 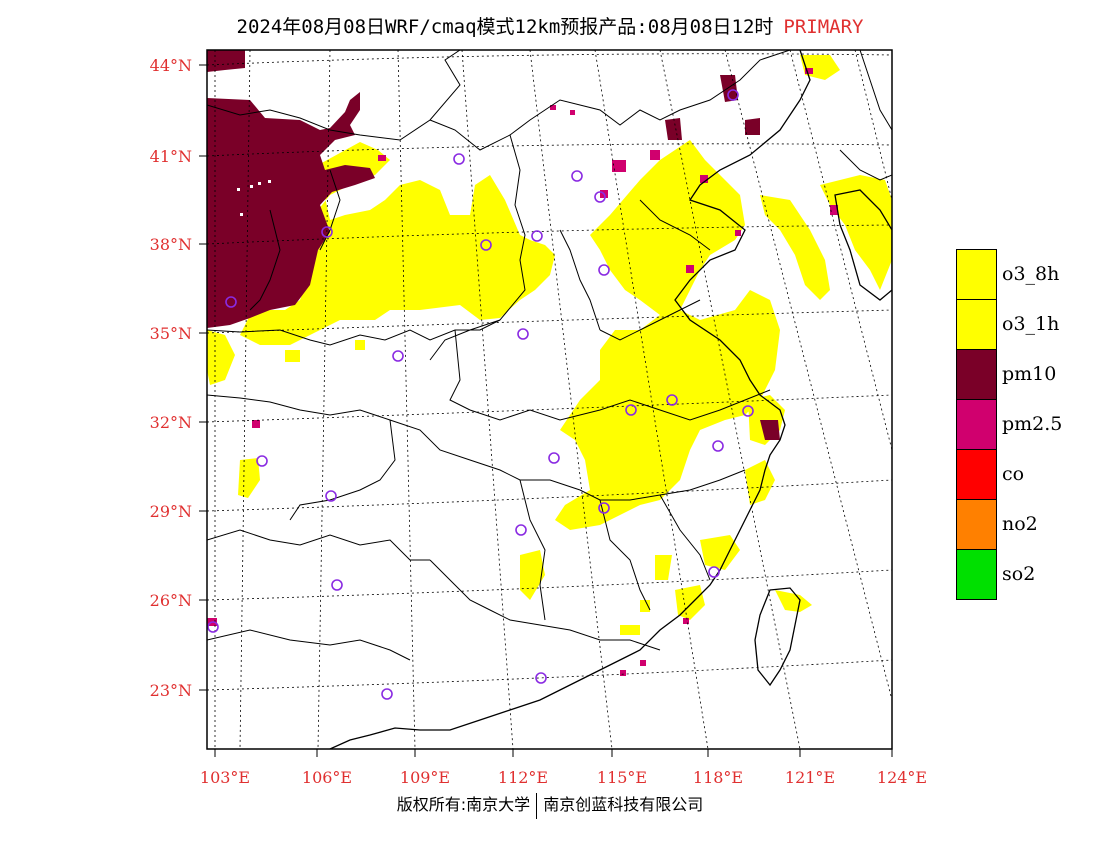 I want to click on lat-label: 32°N, so click(x=171, y=422).